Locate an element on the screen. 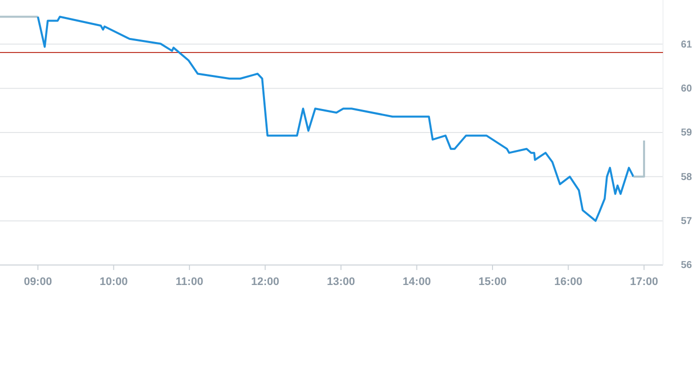  x-tick-label: 13:00 is located at coordinates (341, 282).